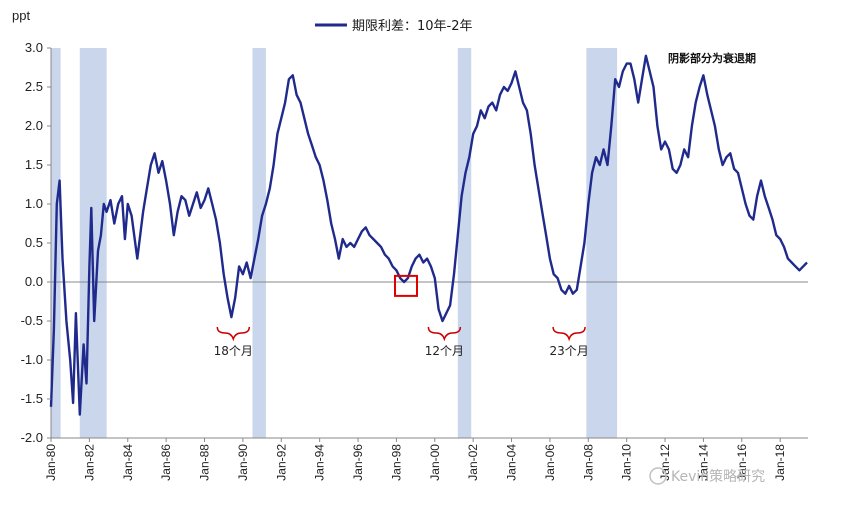 Image resolution: width=851 pixels, height=519 pixels. I want to click on y-tick-label: 3.0, so click(34, 47).